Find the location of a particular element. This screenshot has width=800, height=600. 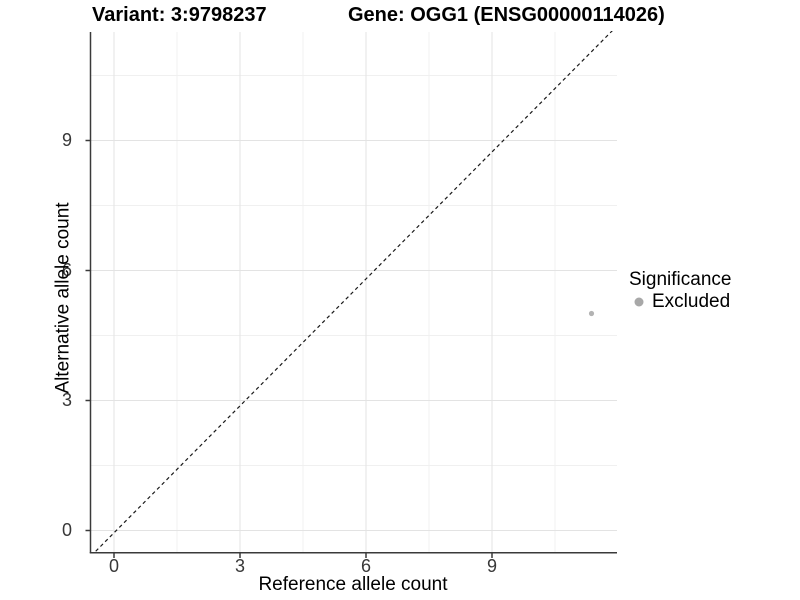

x-tick-label-0: 0 is located at coordinates (113, 566).